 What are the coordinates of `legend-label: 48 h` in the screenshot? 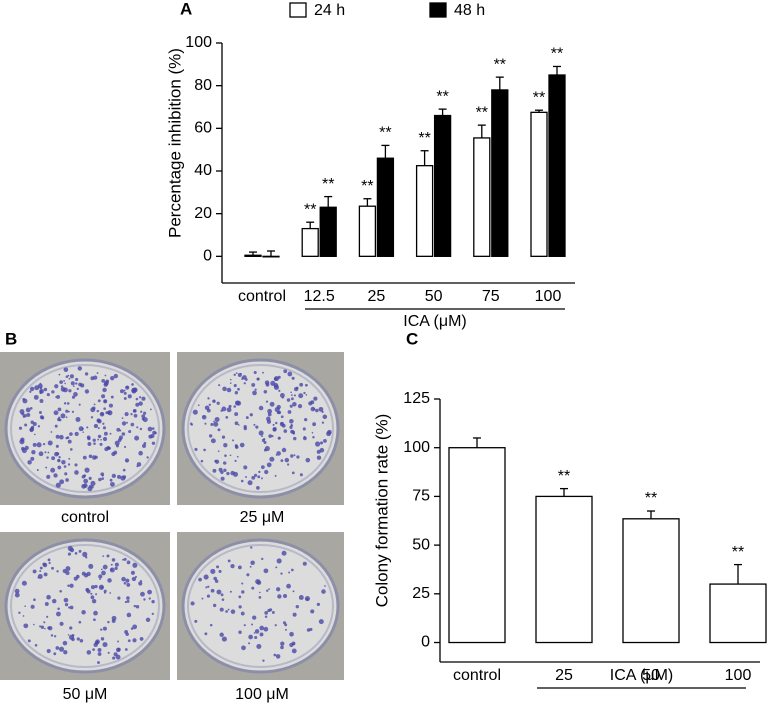 It's located at (469, 10).